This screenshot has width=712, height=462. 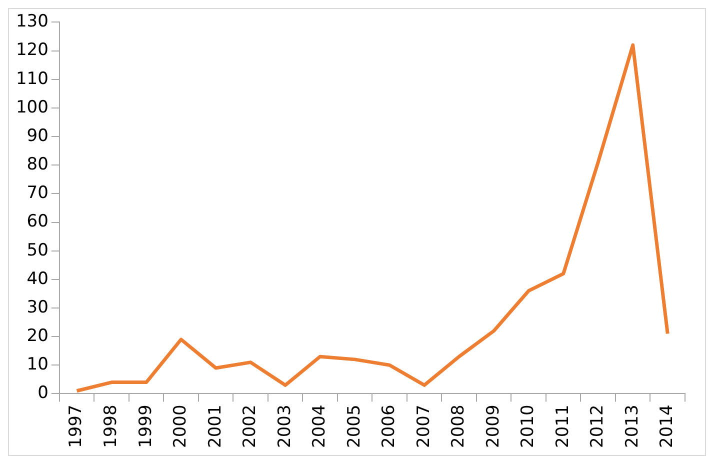 I want to click on x-tick-label: 2006, so click(x=389, y=426).